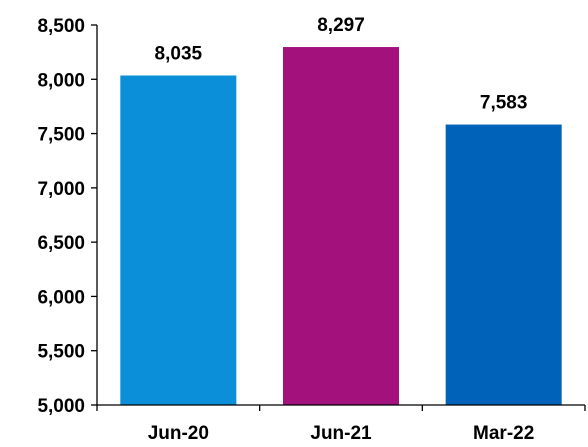  I want to click on y-tick-label: 5,500, so click(61, 352).